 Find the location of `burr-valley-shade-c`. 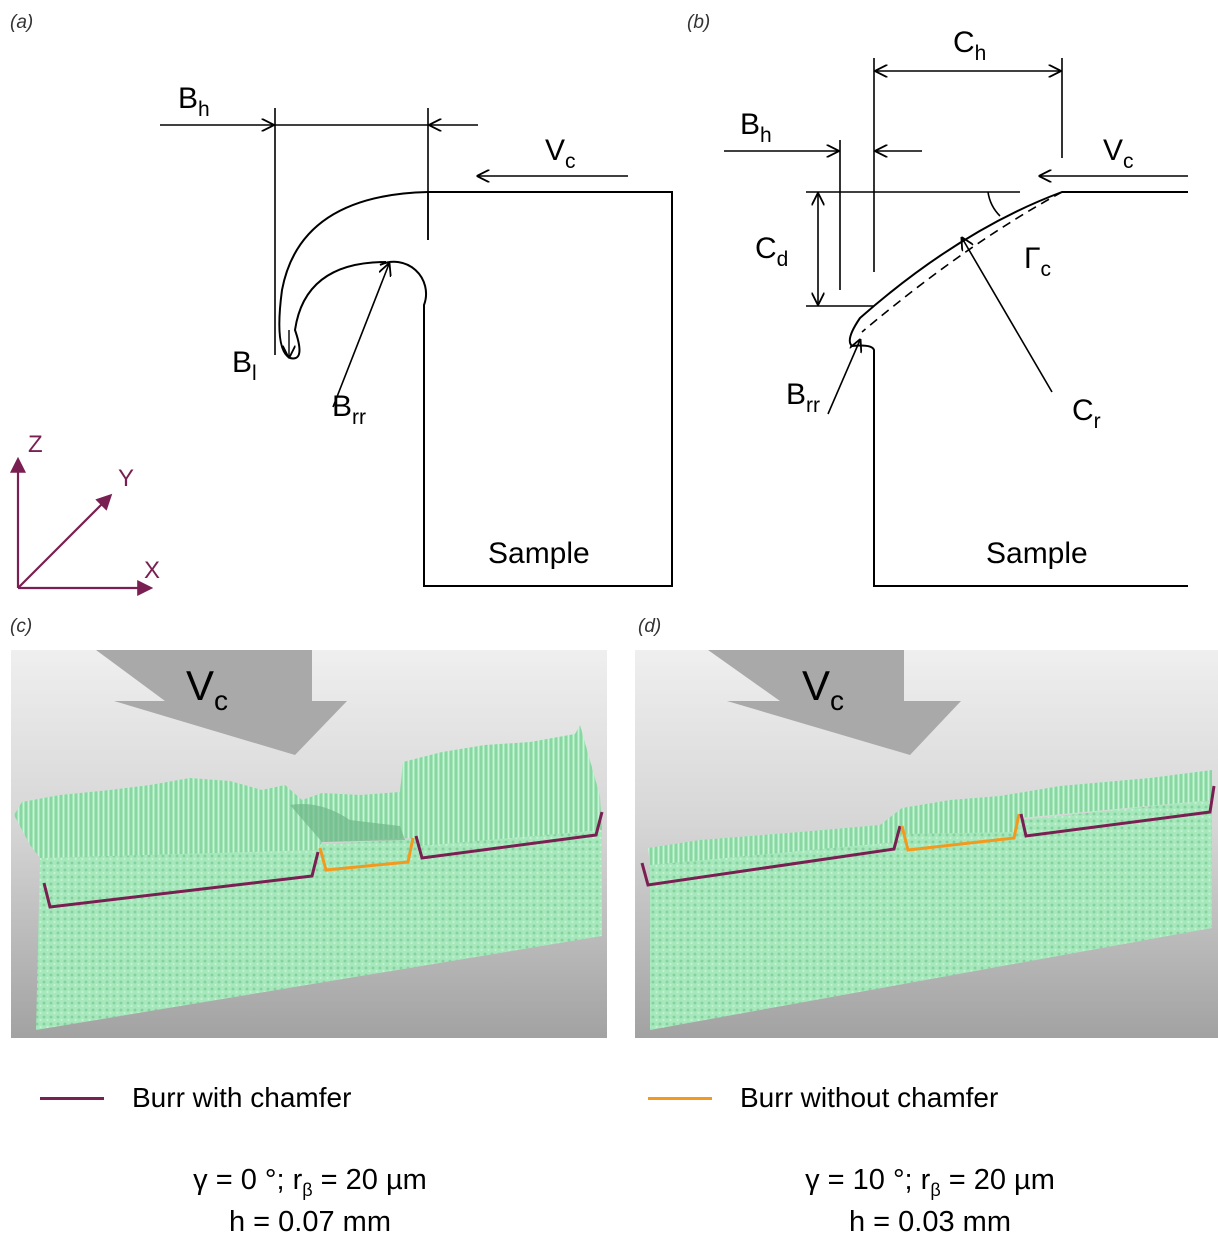

burr-valley-shade-c is located at coordinates (347, 823).